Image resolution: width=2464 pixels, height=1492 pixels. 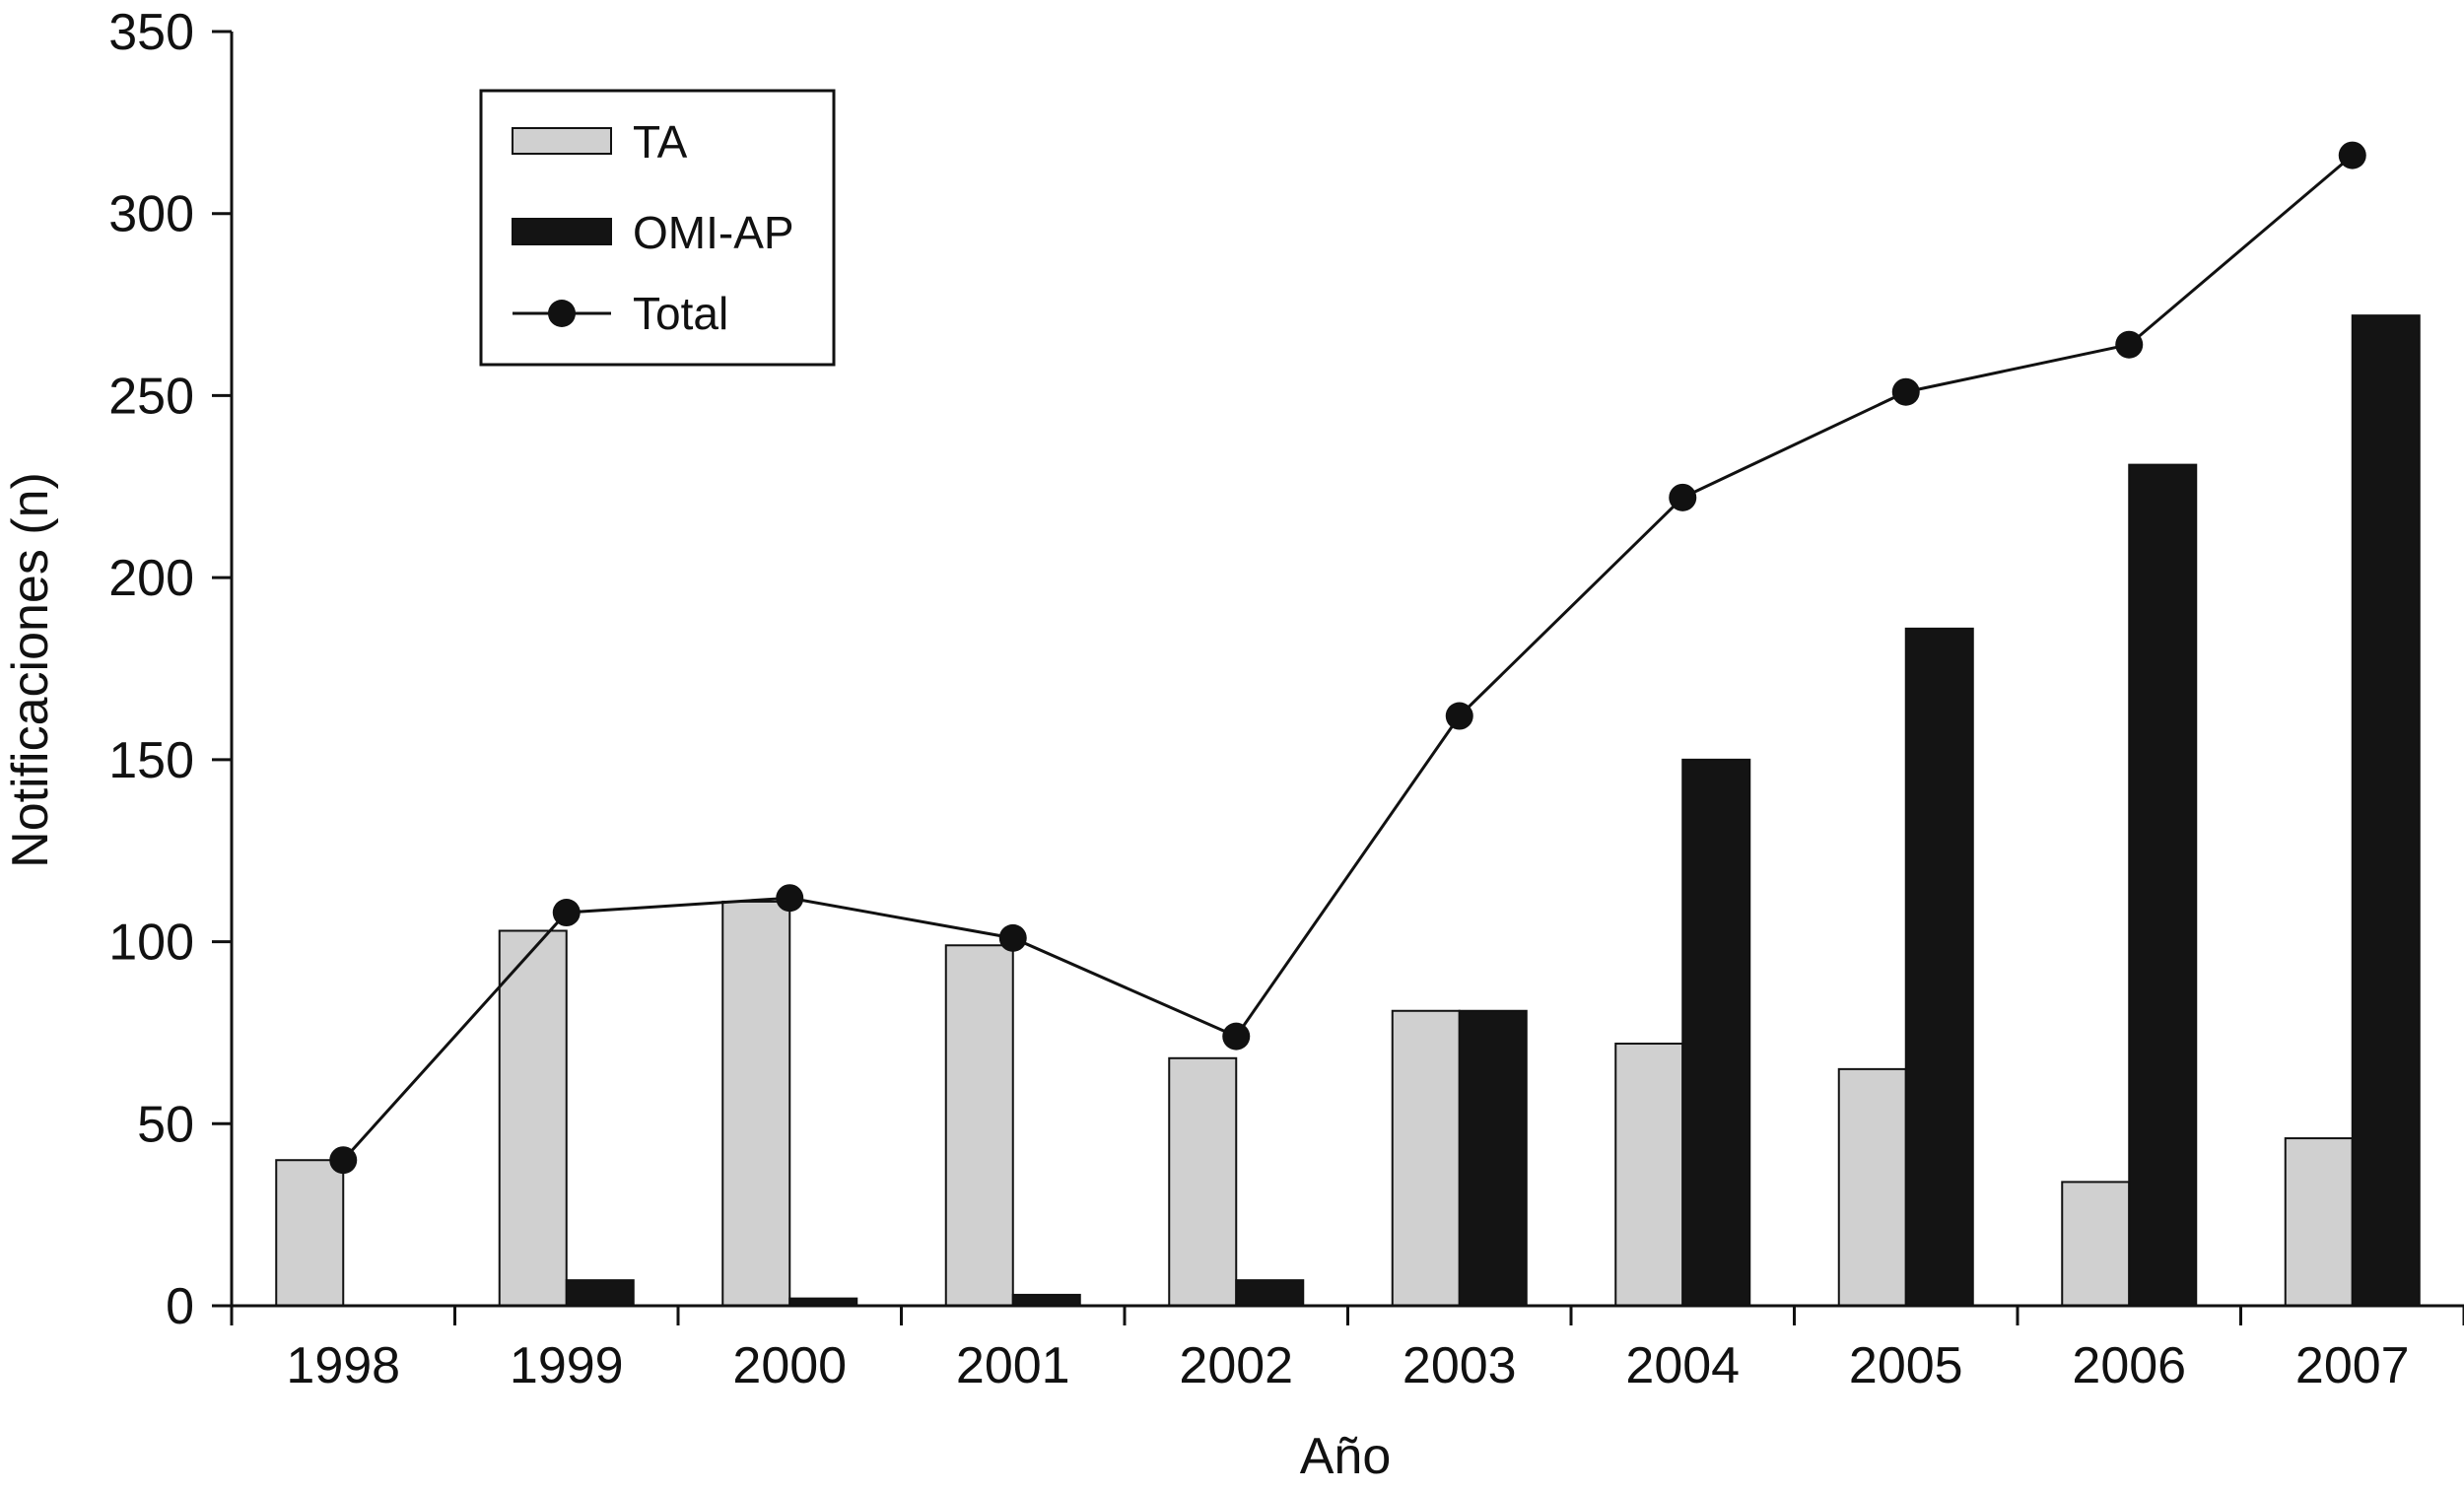 I want to click on bar-ta-2003, so click(x=1426, y=1158).